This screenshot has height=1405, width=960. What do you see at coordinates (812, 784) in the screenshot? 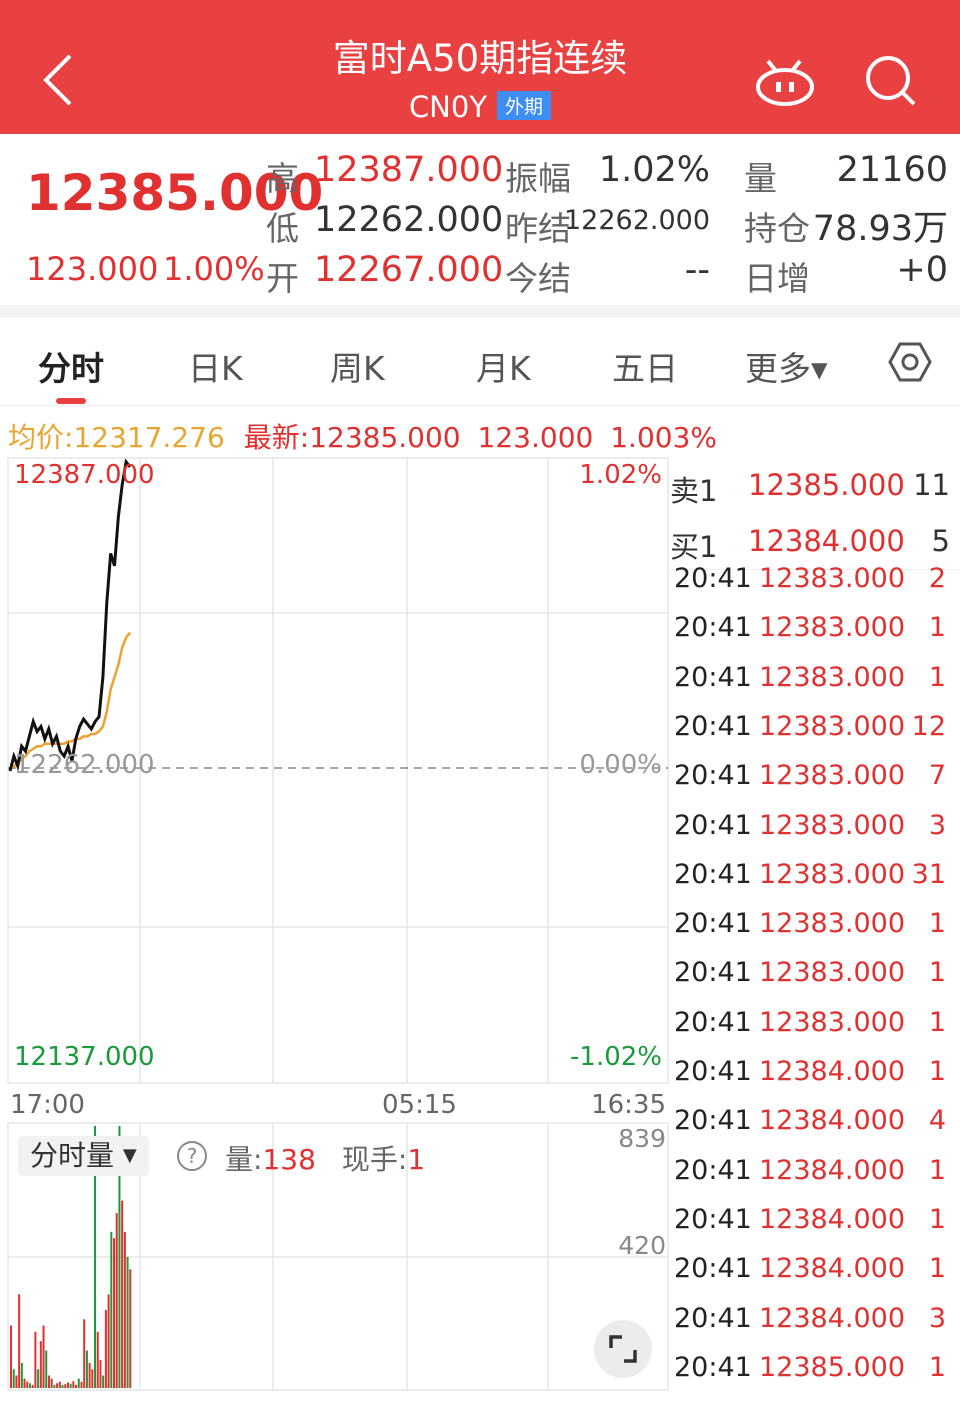
I see `tick-row: 20:41 12383.000 7` at bounding box center [812, 784].